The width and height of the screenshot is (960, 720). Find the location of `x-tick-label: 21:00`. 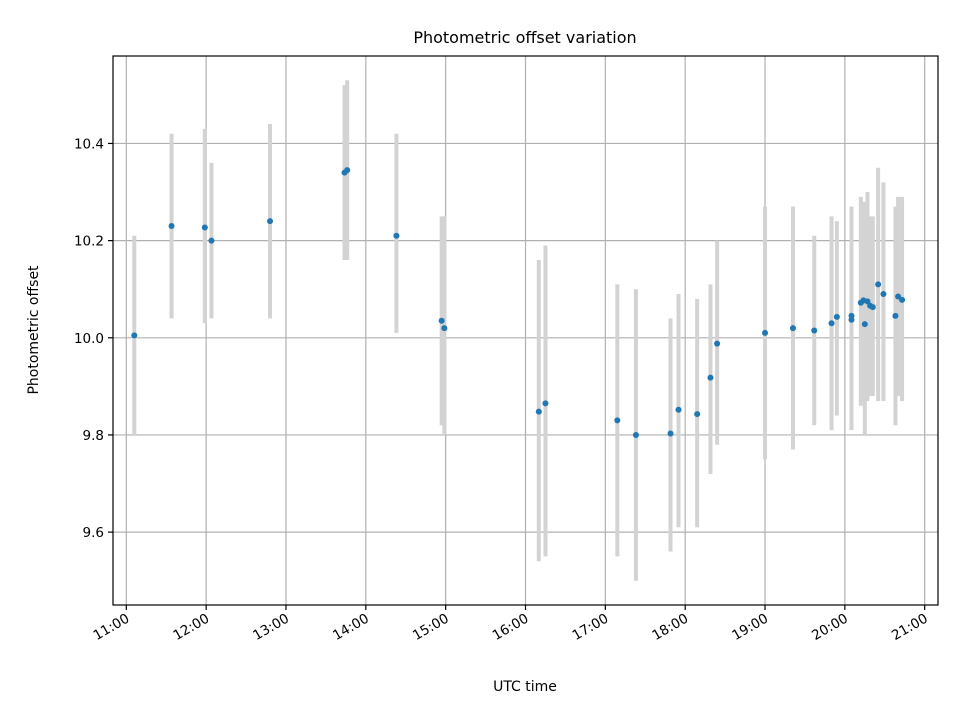

x-tick-label: 21:00 is located at coordinates (910, 627).